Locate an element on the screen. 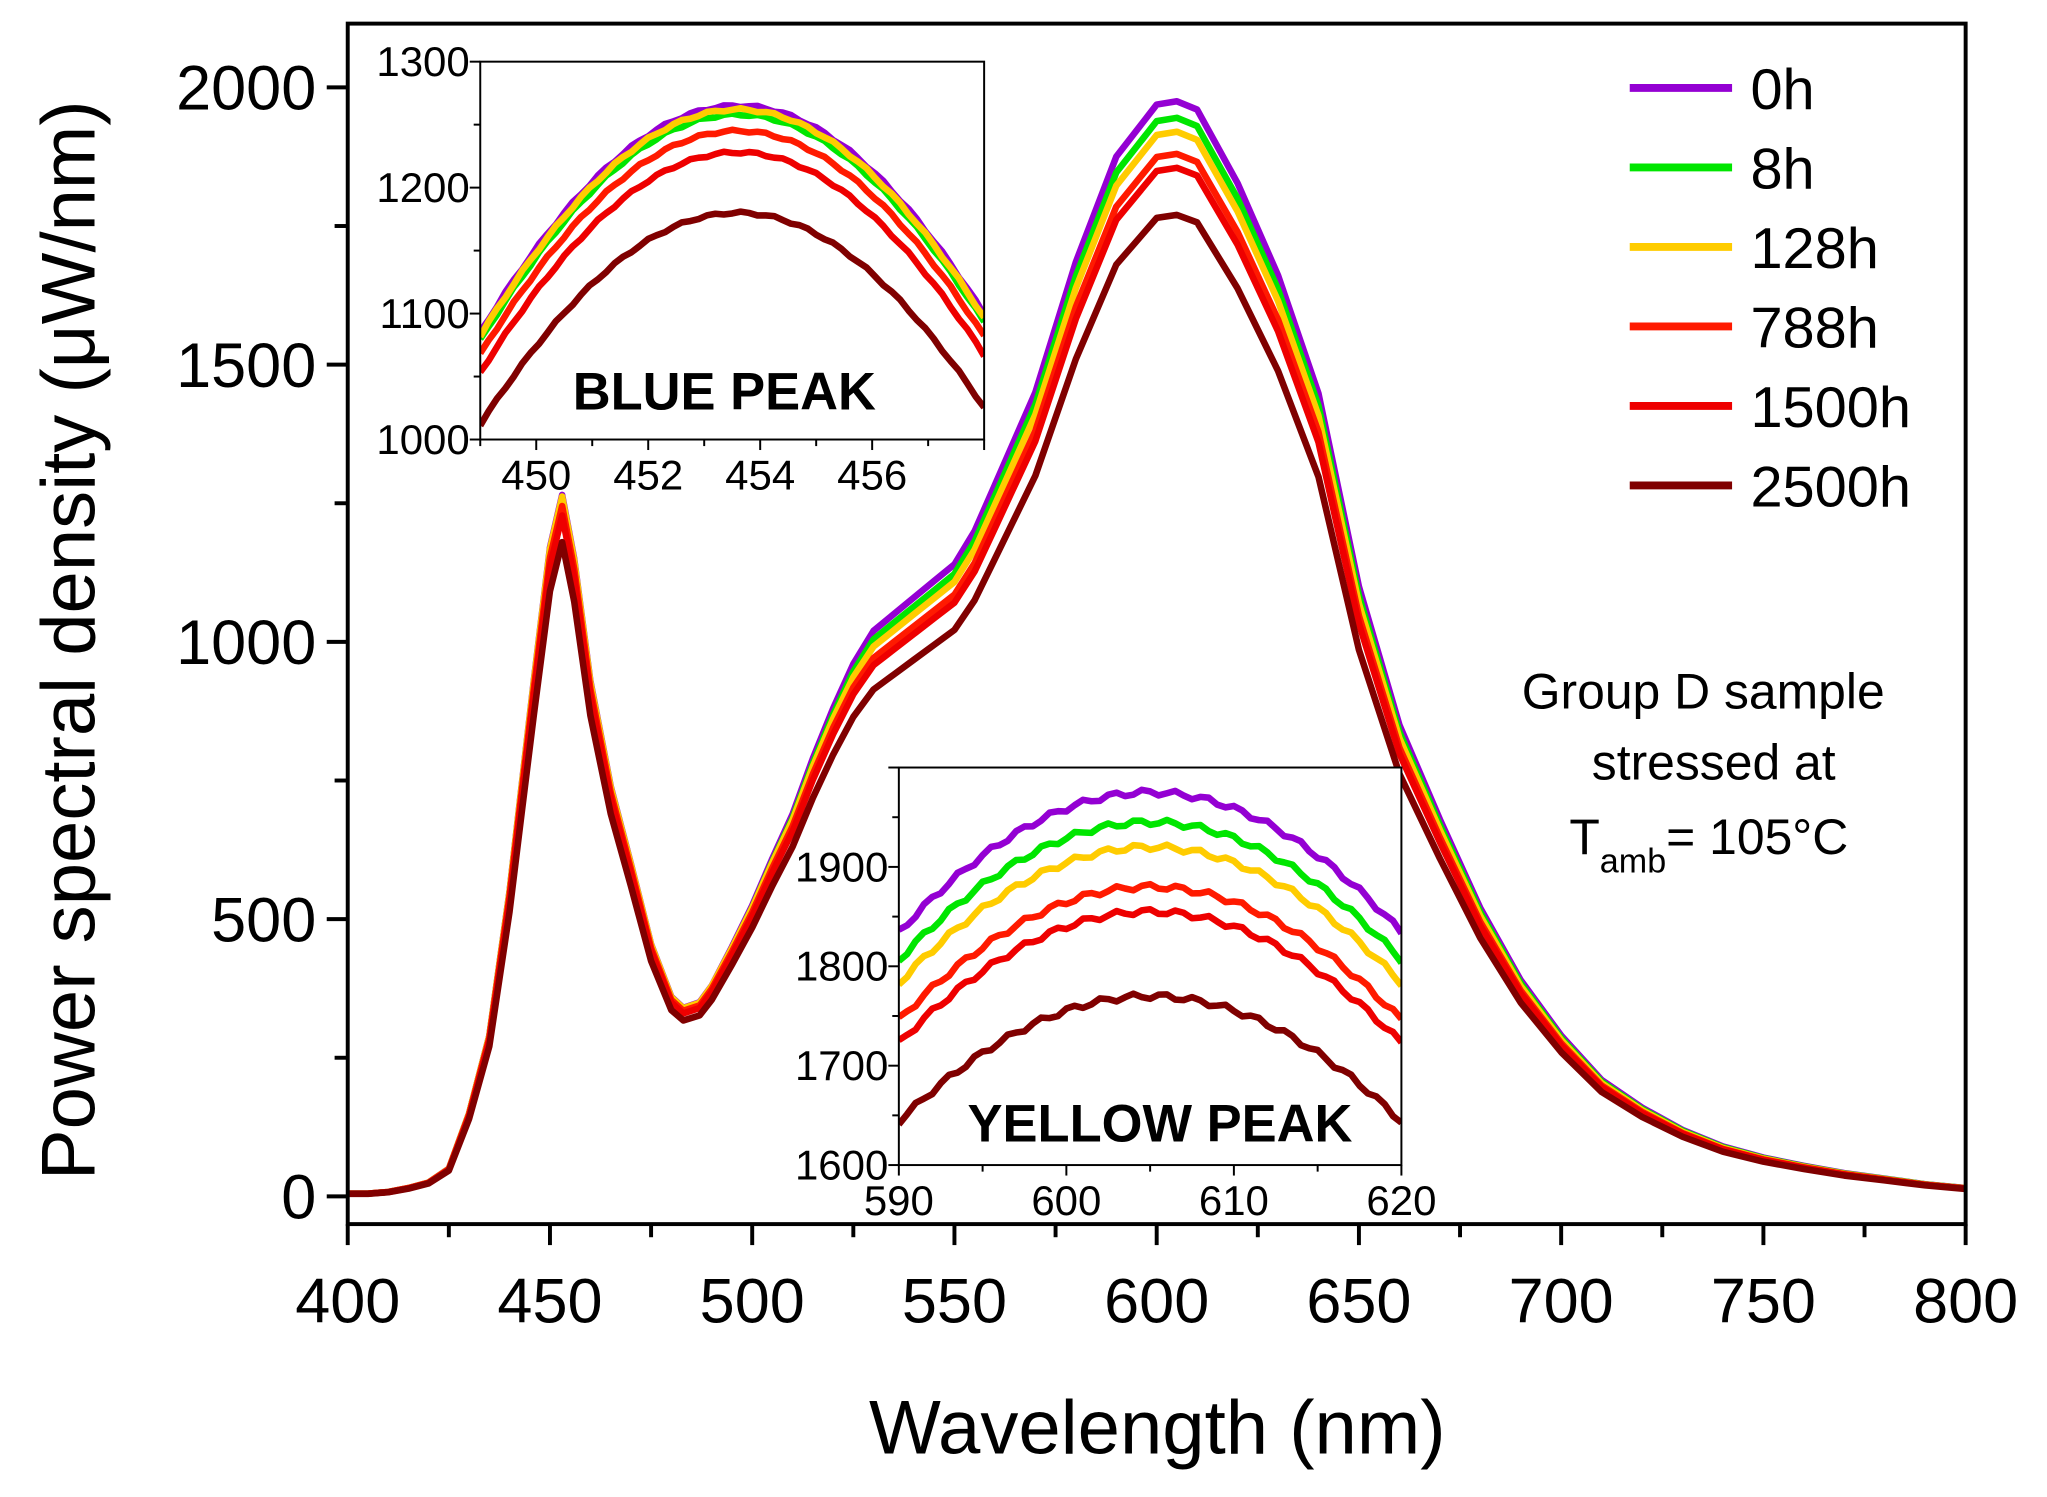 This screenshot has height=1497, width=2047. annotation-line3: Tamb= 105°C is located at coordinates (1708, 844).